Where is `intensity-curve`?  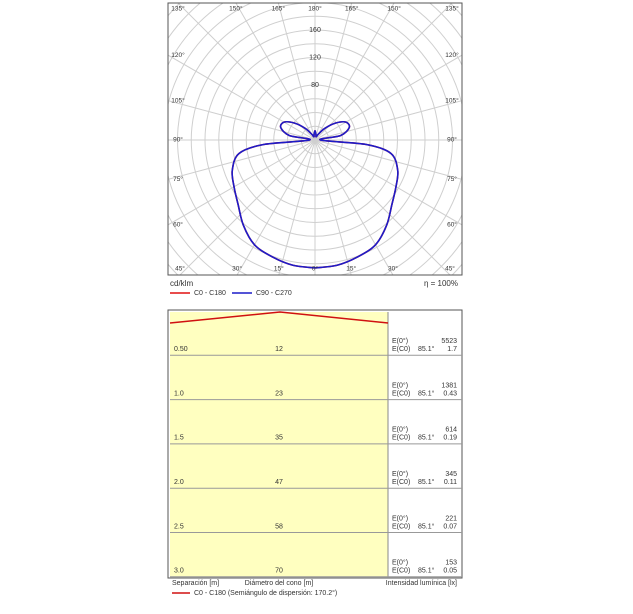
intensity-curve is located at coordinates (273, 195).